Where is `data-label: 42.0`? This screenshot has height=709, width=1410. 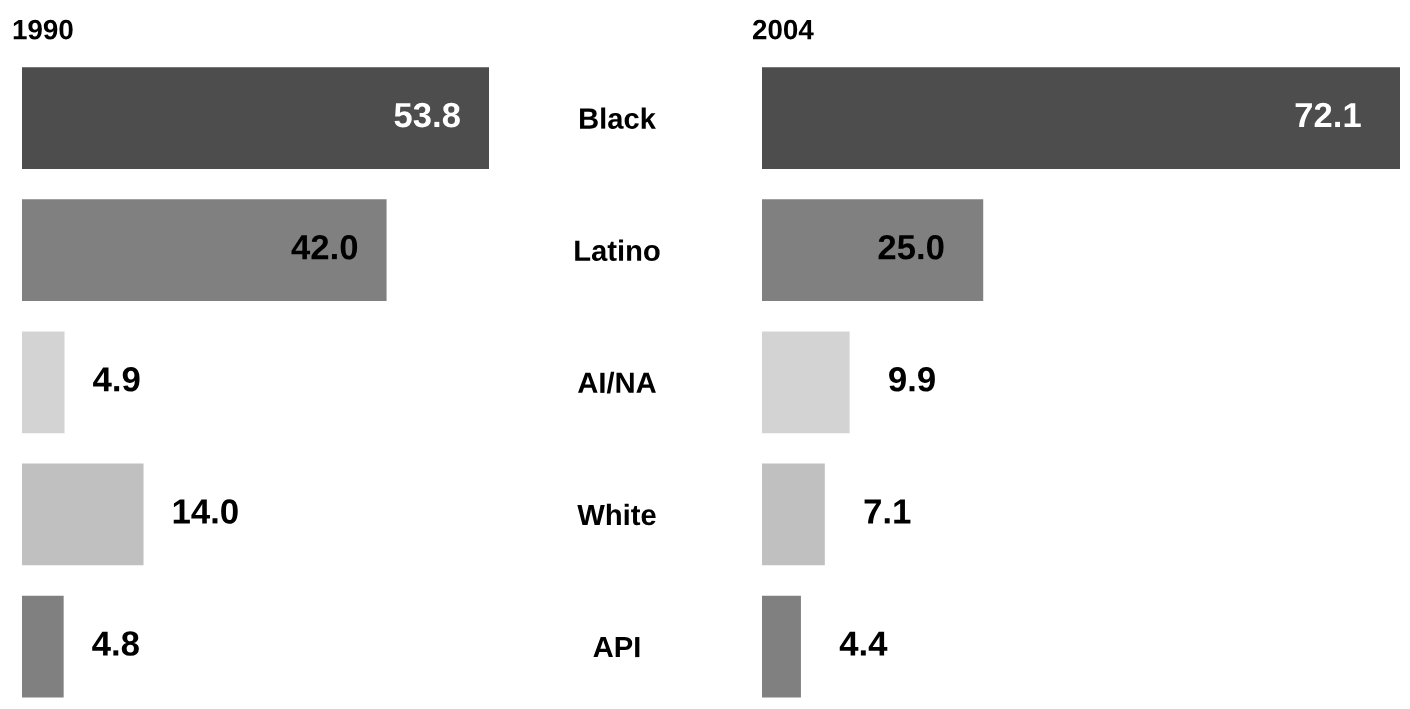
data-label: 42.0 is located at coordinates (324, 247).